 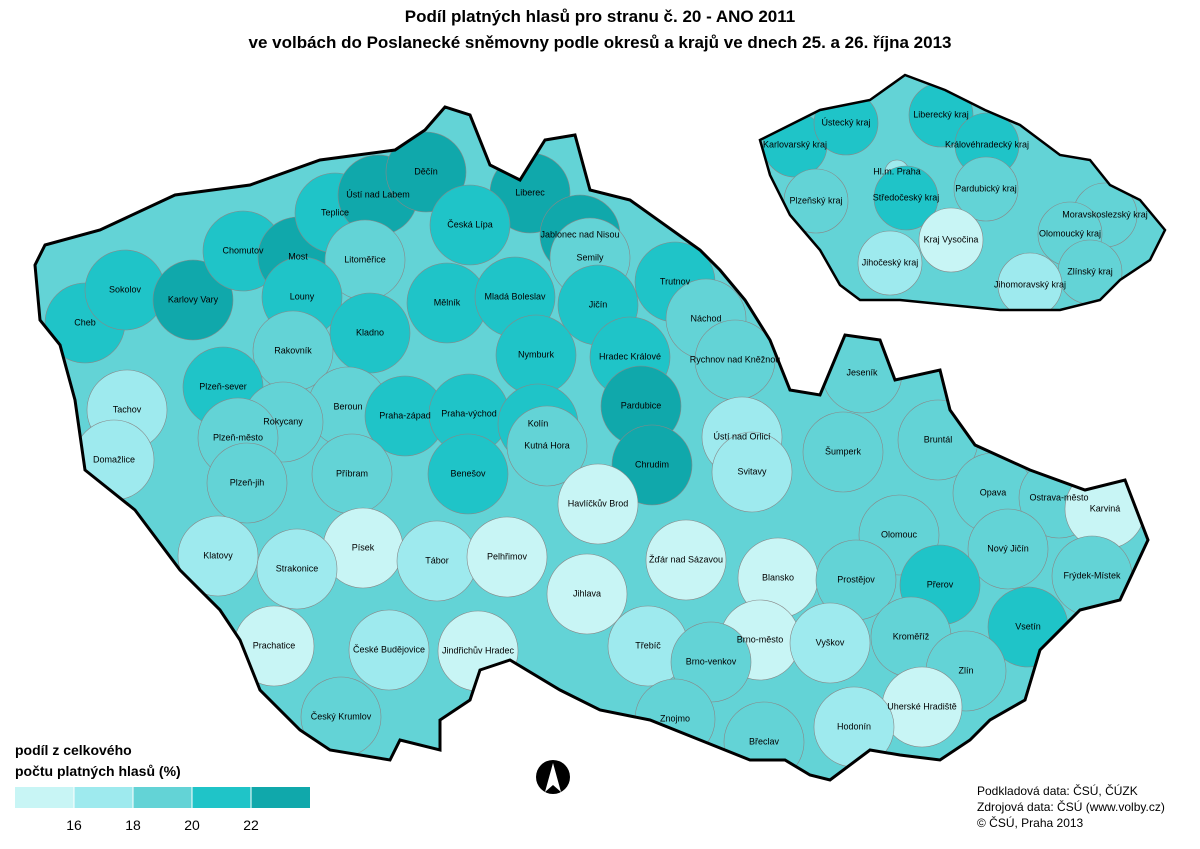 What do you see at coordinates (192, 825) in the screenshot?
I see `legend-tick-label: 20` at bounding box center [192, 825].